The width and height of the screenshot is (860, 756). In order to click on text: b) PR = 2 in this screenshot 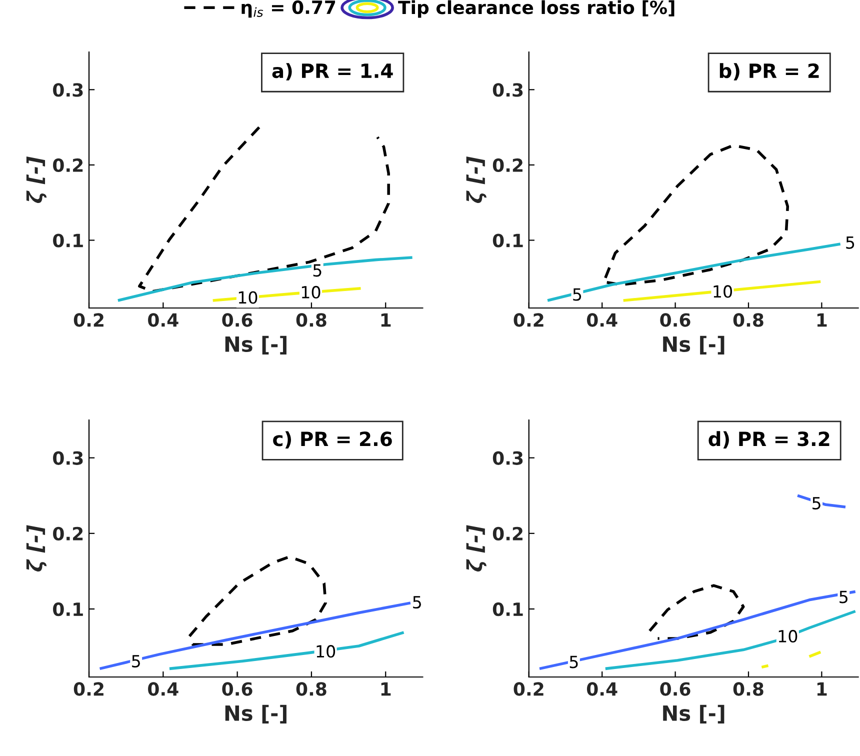, I will do `click(769, 71)`.